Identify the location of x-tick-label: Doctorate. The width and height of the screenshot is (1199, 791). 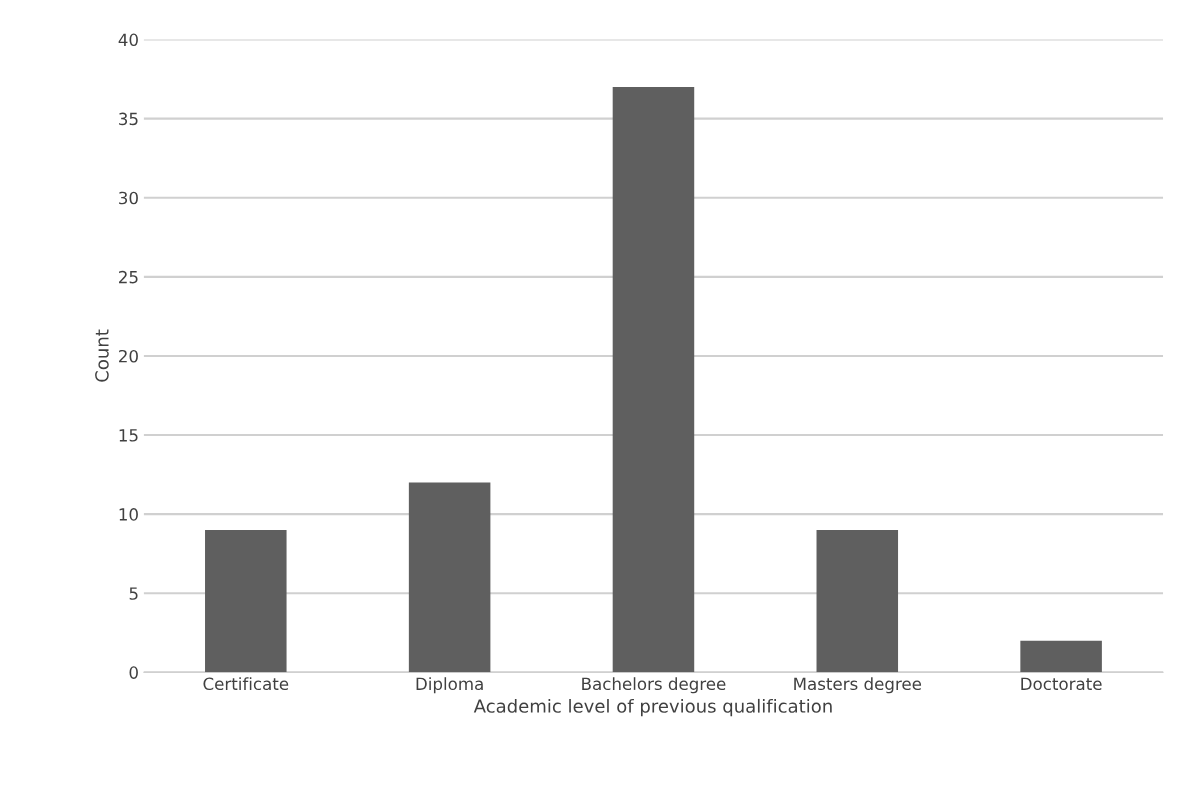
(1061, 684).